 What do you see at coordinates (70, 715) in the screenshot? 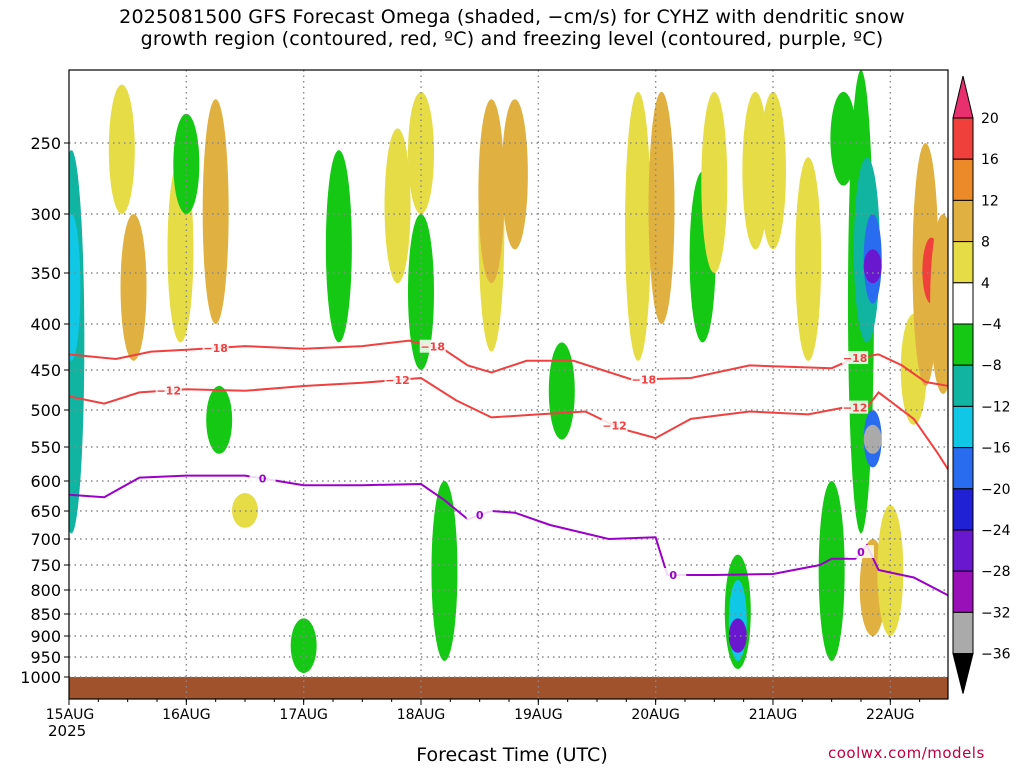
I see `x-tick-label: 15AUG` at bounding box center [70, 715].